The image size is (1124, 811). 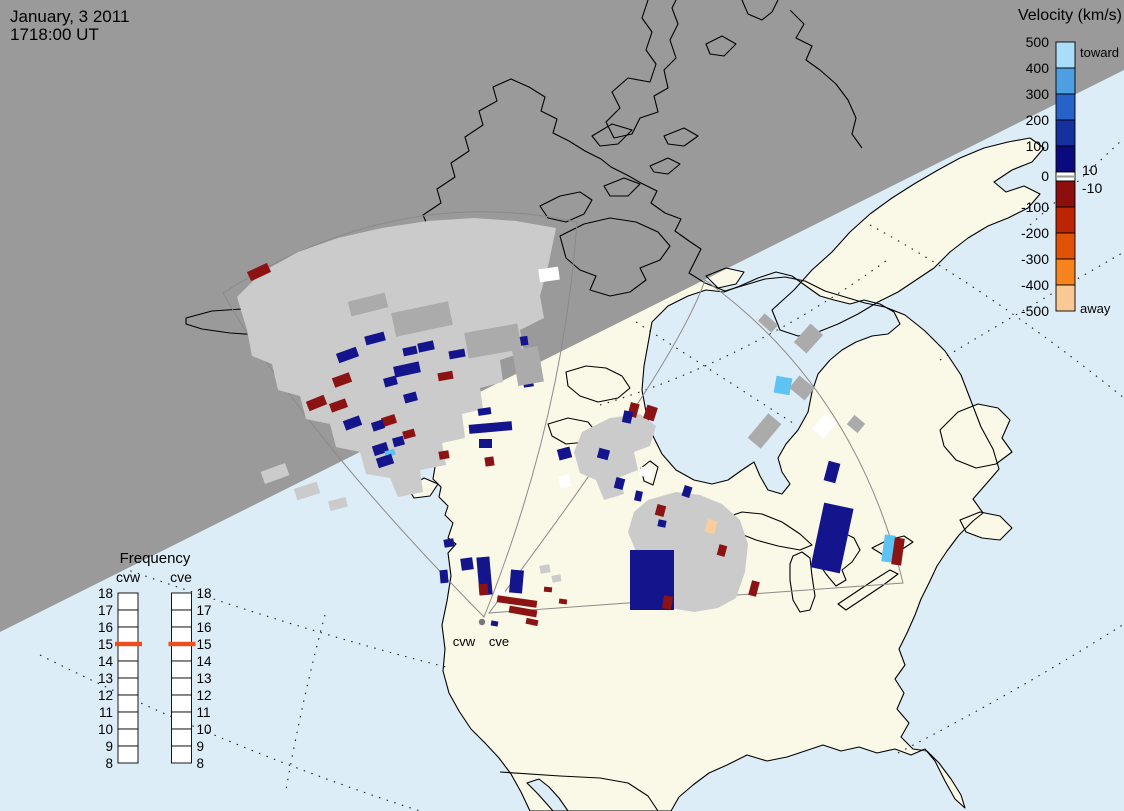 What do you see at coordinates (204, 593) in the screenshot?
I see `frequency-tick-label: 18` at bounding box center [204, 593].